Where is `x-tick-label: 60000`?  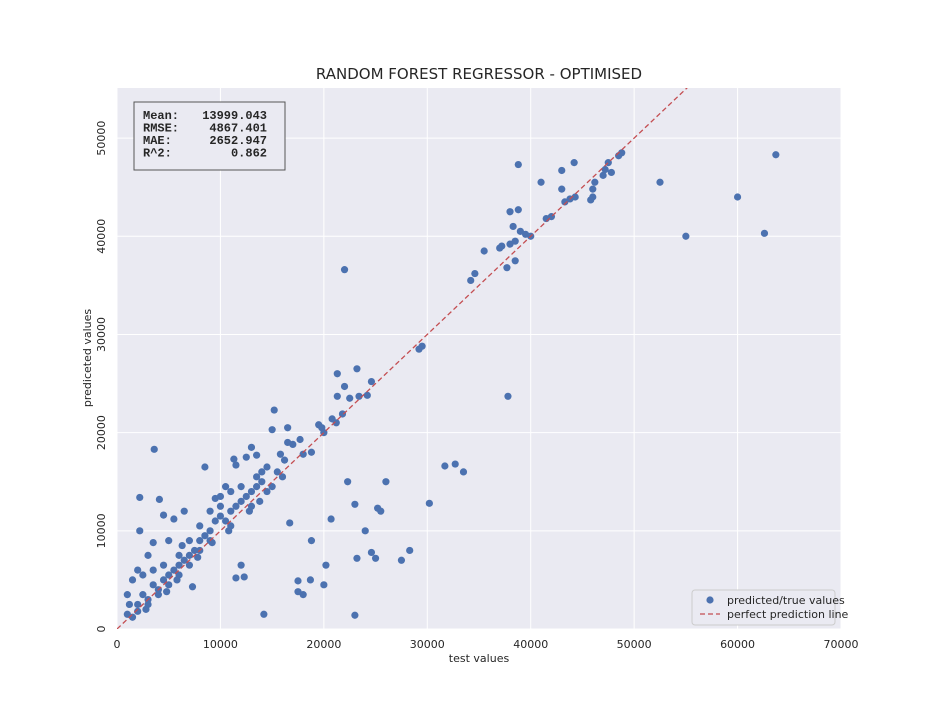 x-tick-label: 60000 is located at coordinates (737, 644).